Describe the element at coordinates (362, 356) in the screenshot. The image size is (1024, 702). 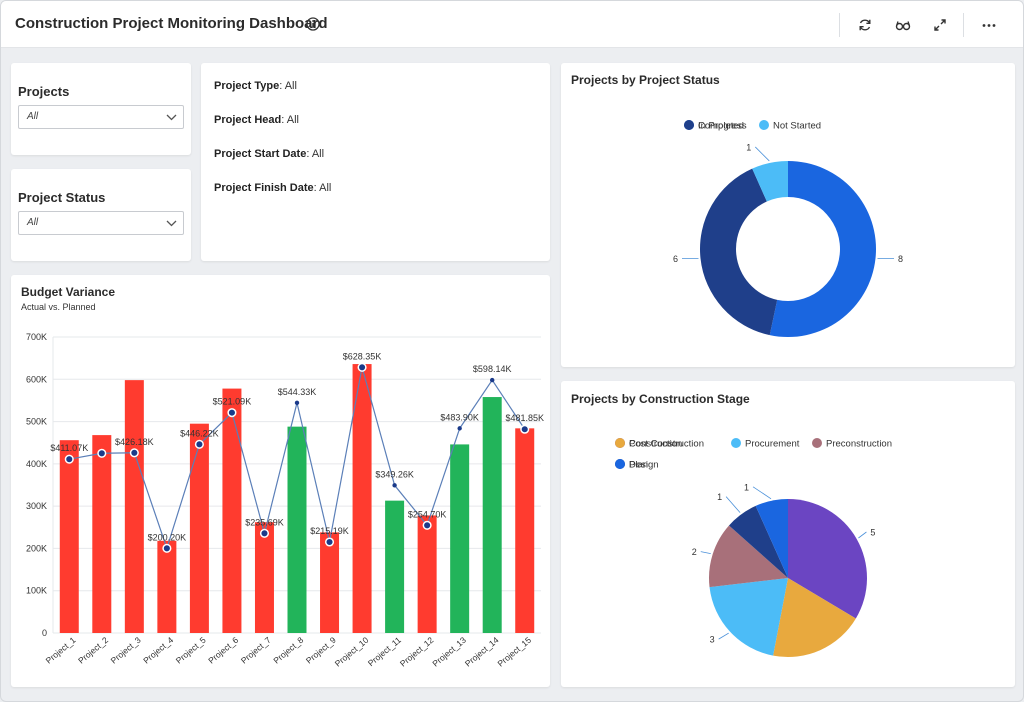
I see `data-label: $628.35K` at that location.